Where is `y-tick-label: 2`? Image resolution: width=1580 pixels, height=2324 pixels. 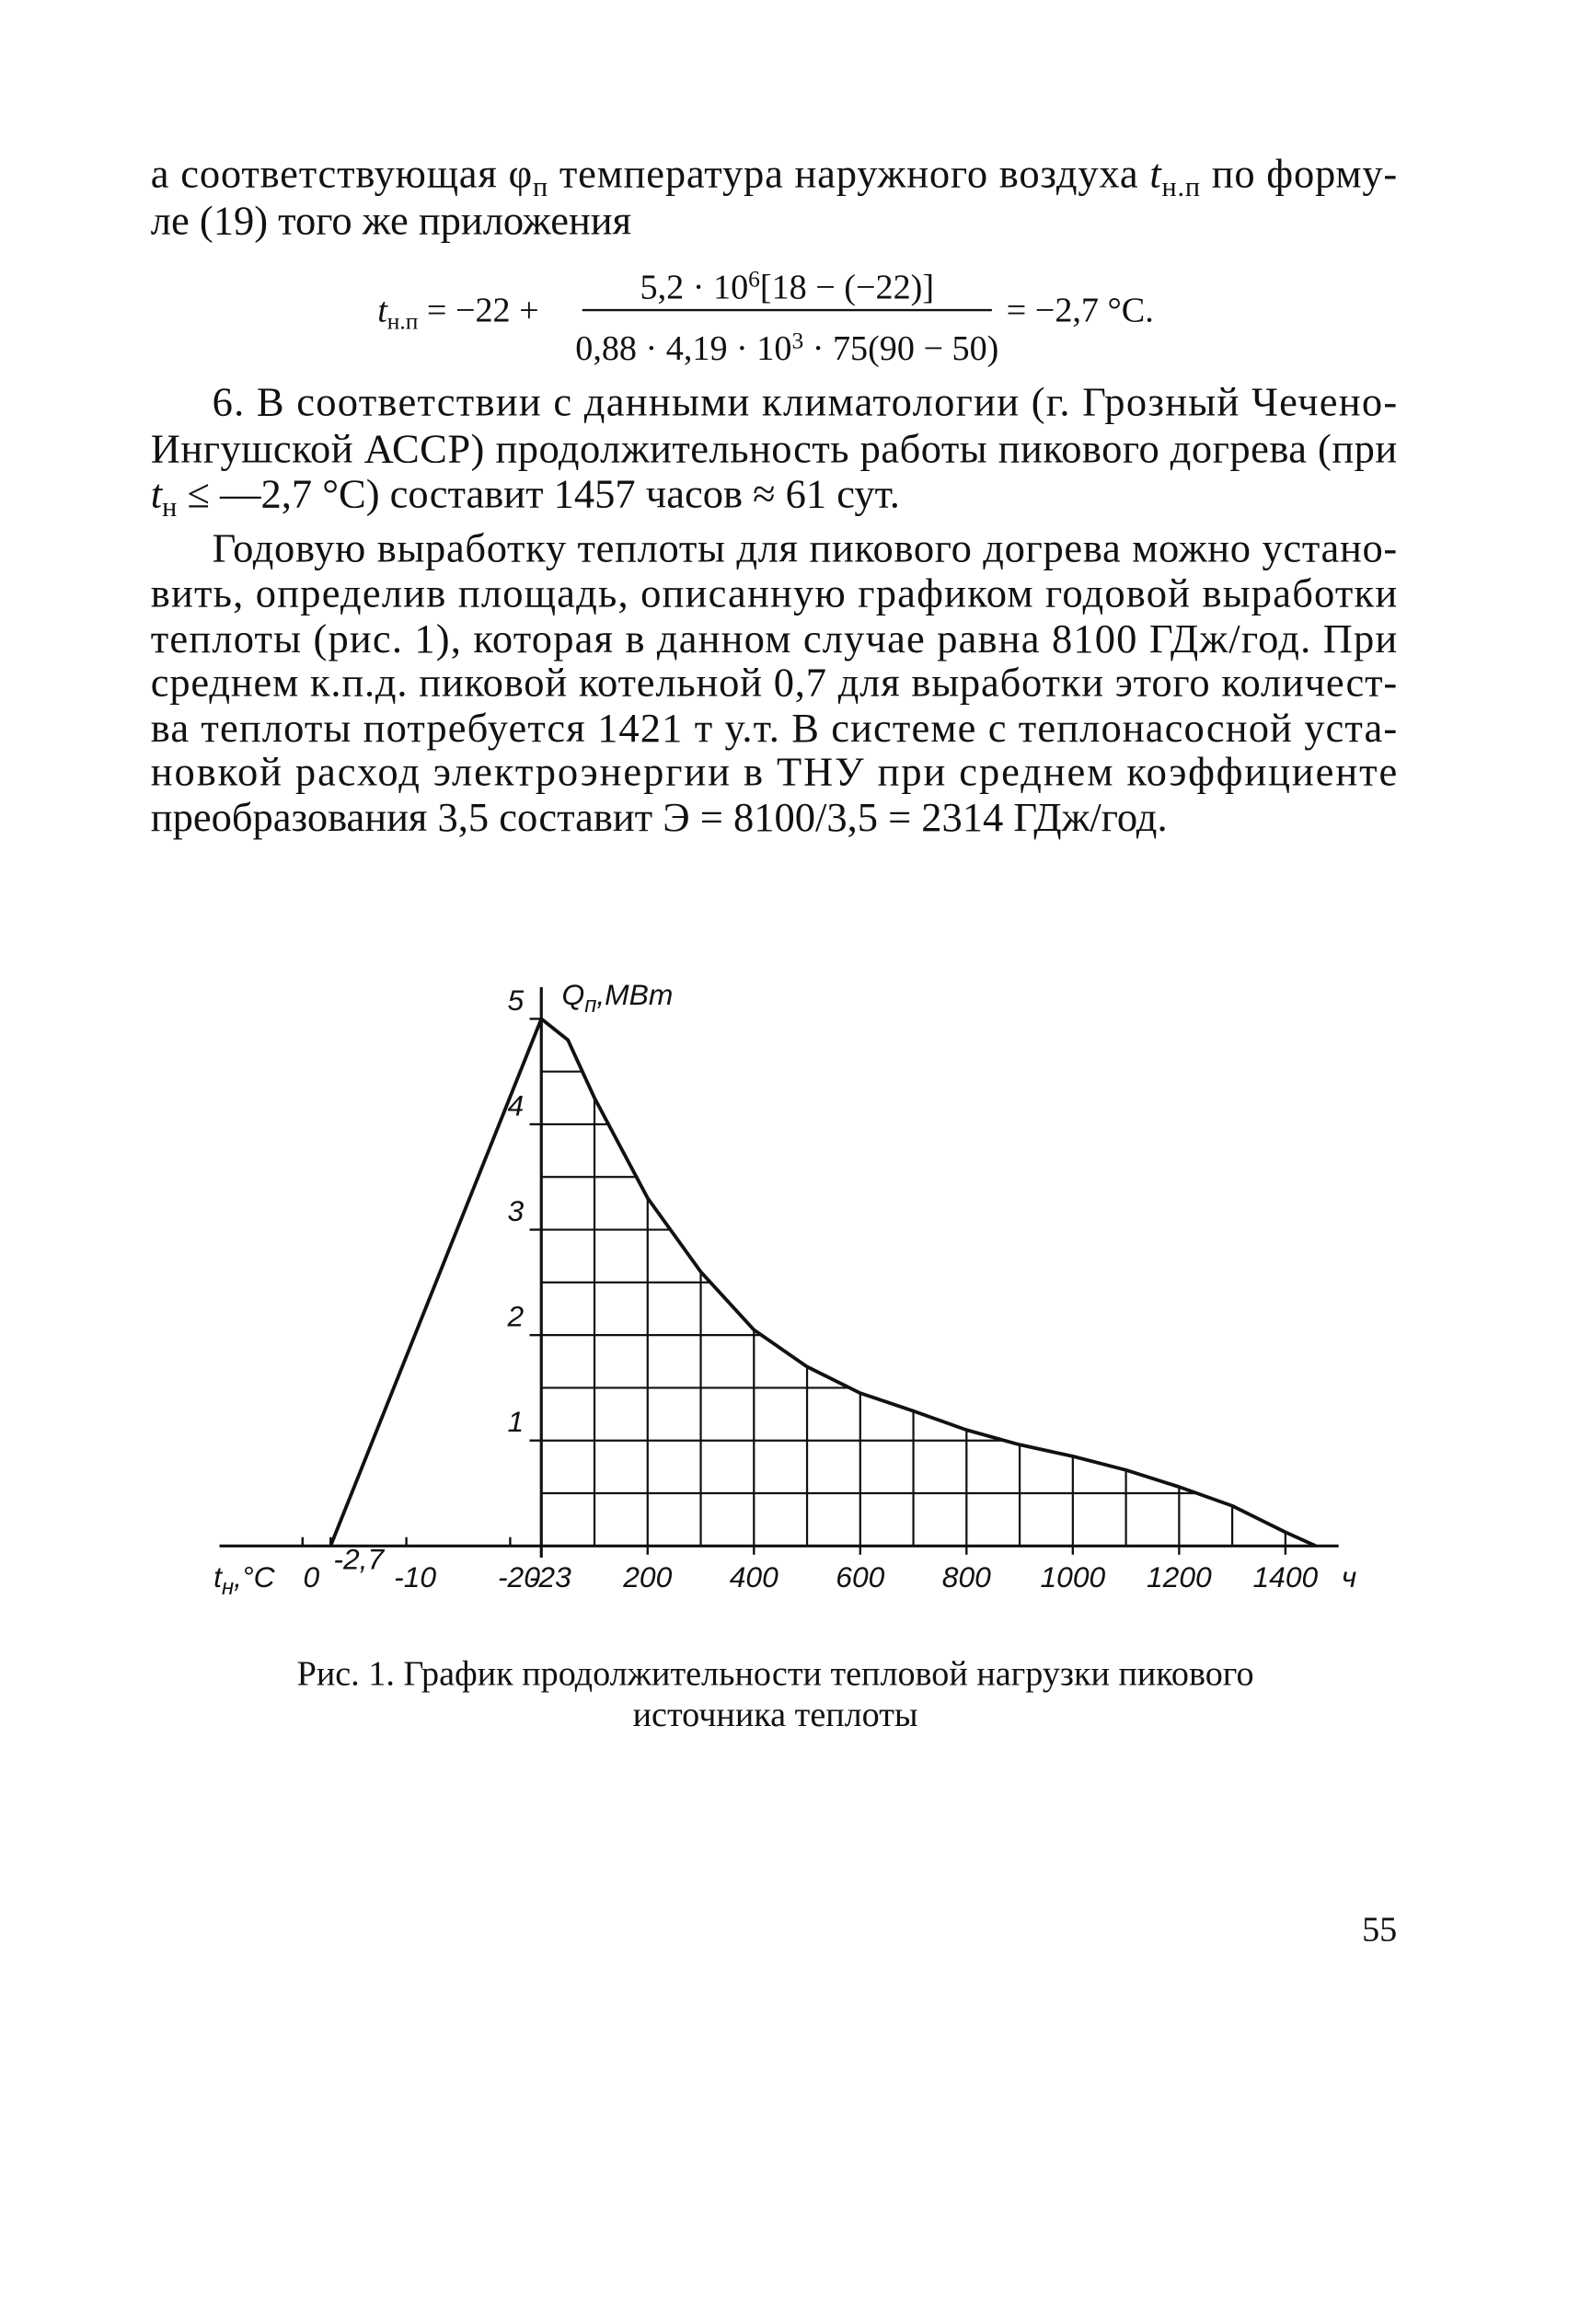 y-tick-label: 2 is located at coordinates (515, 1316).